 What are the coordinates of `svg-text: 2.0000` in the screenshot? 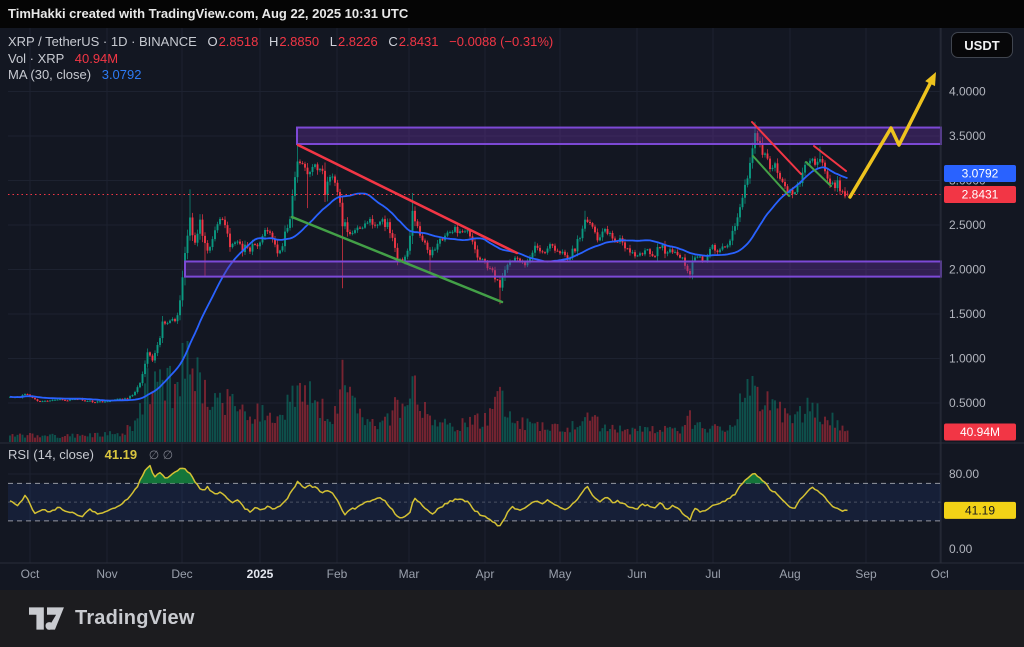 It's located at (967, 270).